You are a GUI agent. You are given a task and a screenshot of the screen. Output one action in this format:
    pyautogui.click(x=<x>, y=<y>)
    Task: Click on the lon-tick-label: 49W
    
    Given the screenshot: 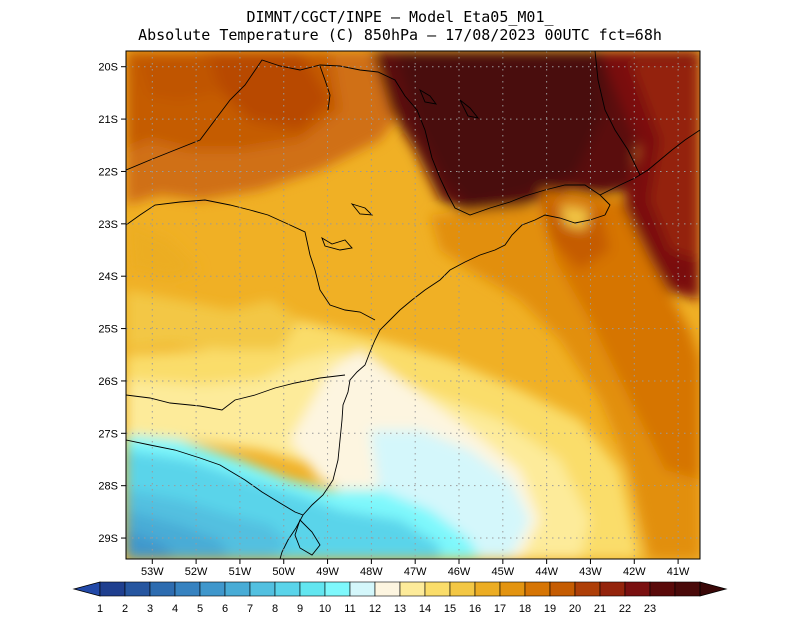 What is the action you would take?
    pyautogui.click(x=327, y=572)
    